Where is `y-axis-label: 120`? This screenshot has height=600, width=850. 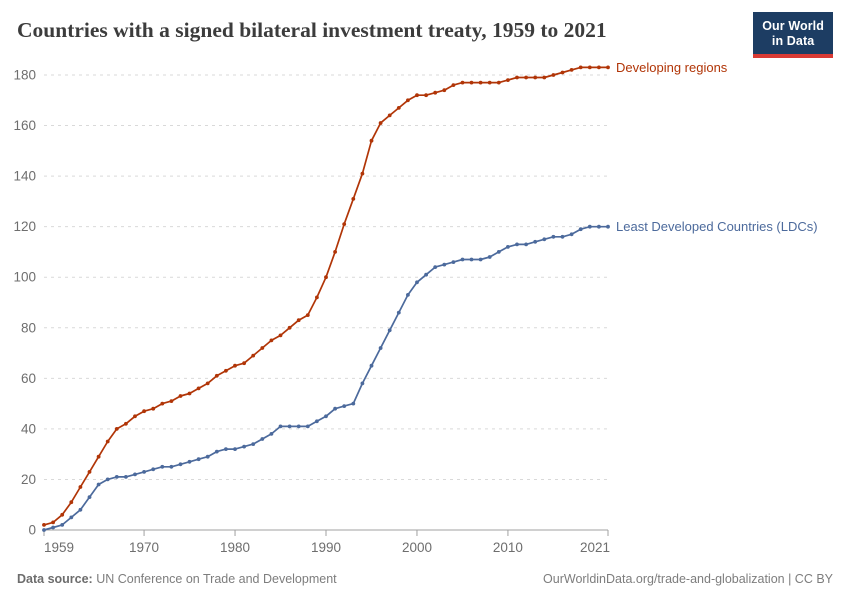
y-axis-label: 120 is located at coordinates (24, 226).